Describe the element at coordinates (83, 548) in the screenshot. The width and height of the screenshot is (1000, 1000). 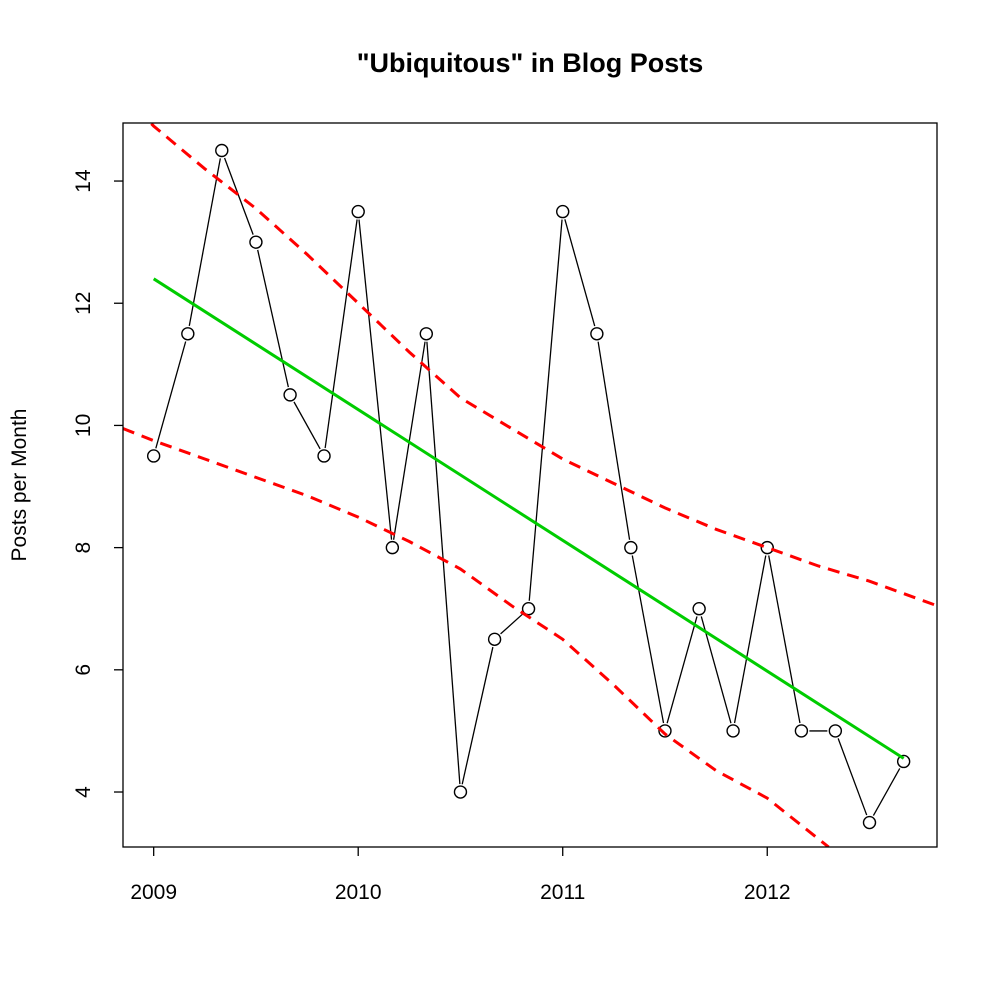
I see `y-tick-label: 8` at that location.